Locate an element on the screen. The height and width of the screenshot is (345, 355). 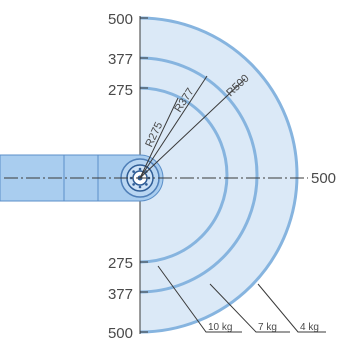
scale-label-top-275: 275 is located at coordinates (120, 90).